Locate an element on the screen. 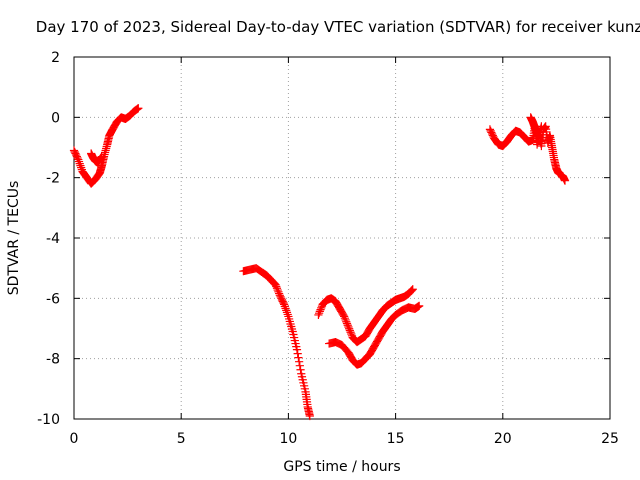 This screenshot has width=640, height=480. series-evening-branch is located at coordinates (536, 126).